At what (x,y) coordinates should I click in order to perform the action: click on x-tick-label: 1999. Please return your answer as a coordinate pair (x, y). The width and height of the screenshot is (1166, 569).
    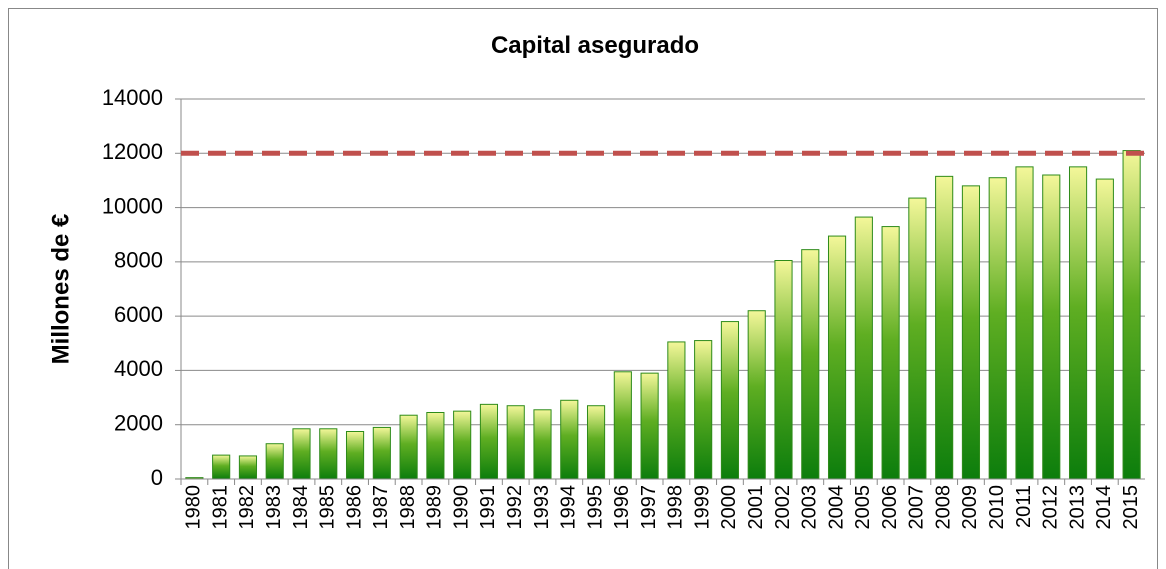
    Looking at the image, I should click on (702, 507).